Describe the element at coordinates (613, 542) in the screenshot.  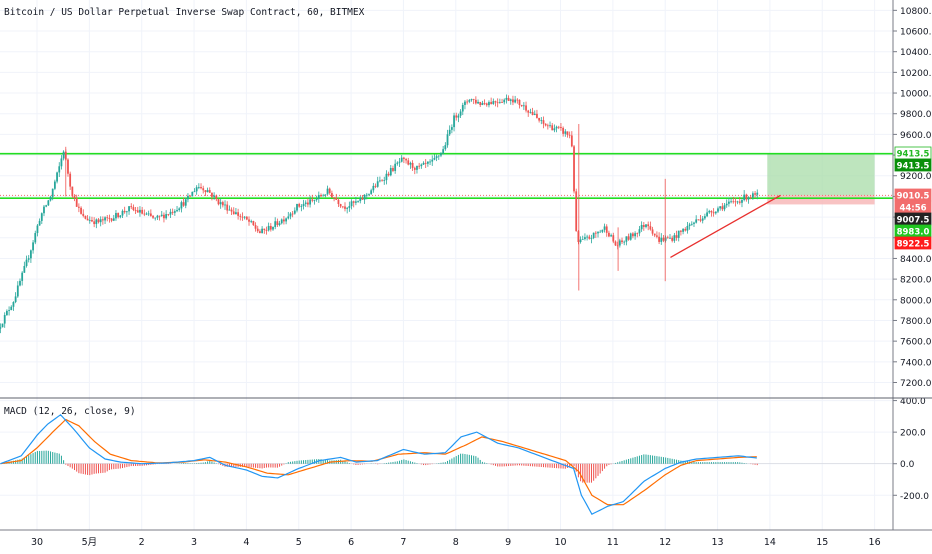
I see `x-tick-label: 11` at that location.